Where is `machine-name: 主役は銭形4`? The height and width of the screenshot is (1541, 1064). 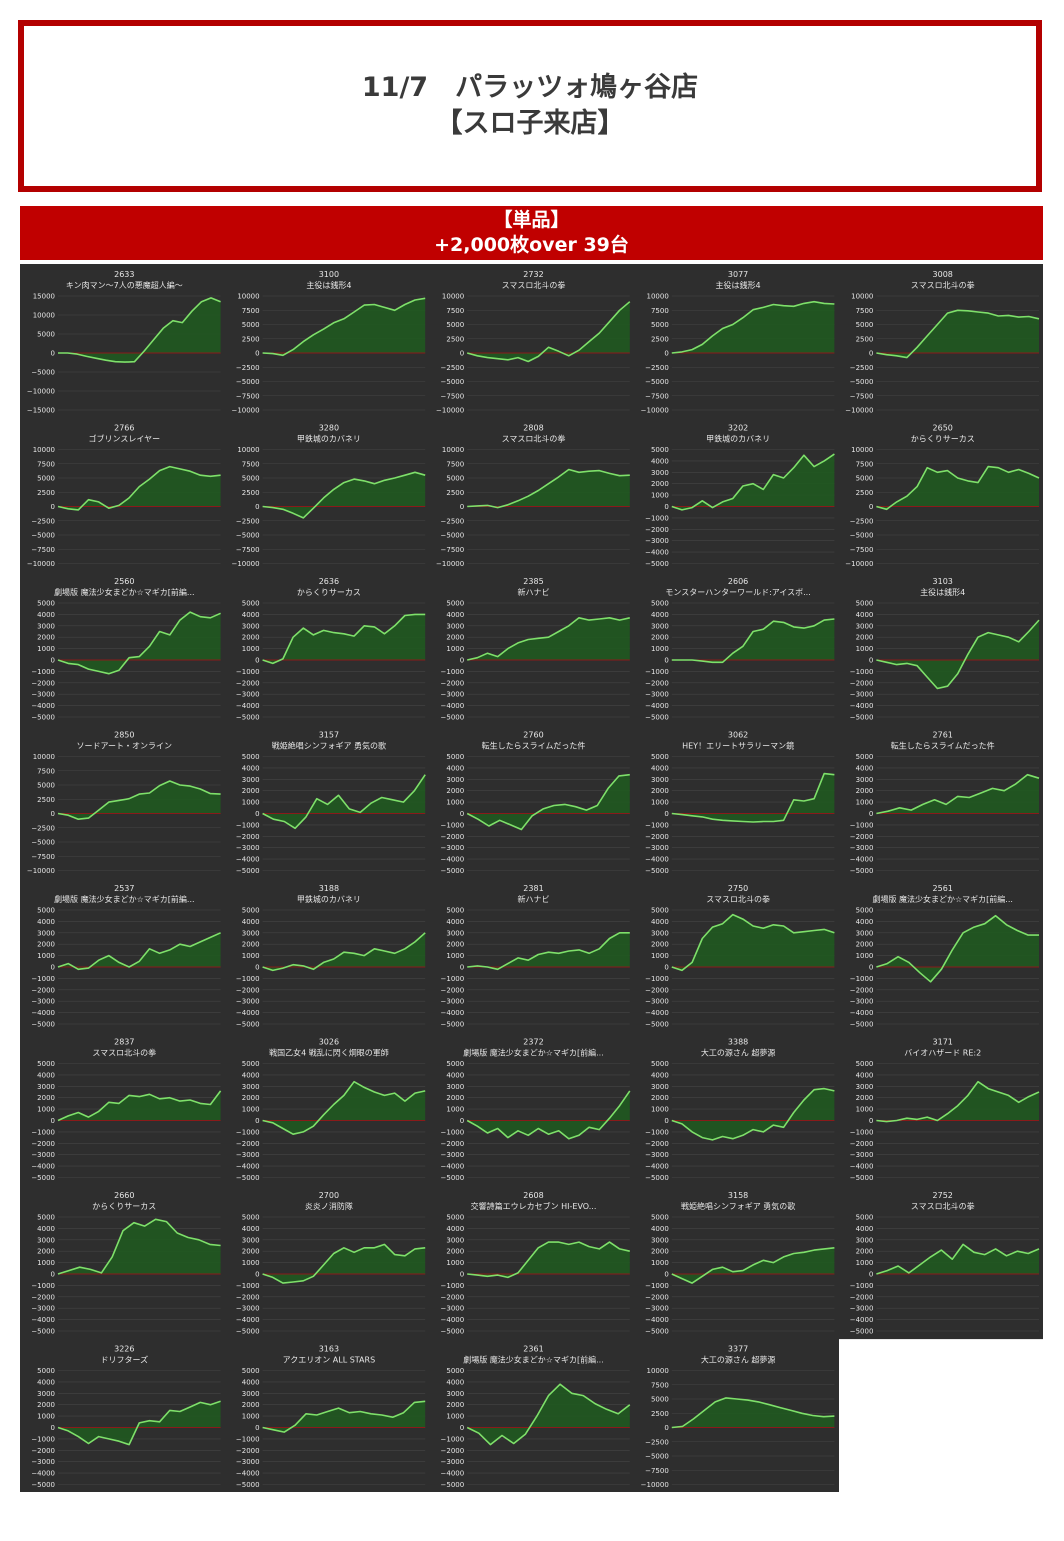 machine-name: 主役は銭形4 is located at coordinates (942, 592).